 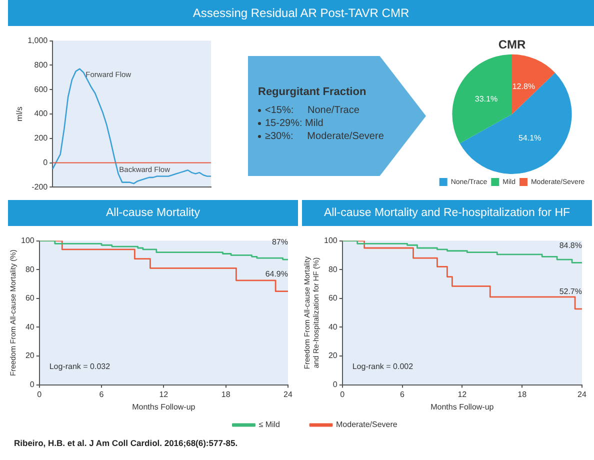 I want to click on legend-label: ≤ Mild, so click(x=269, y=425).